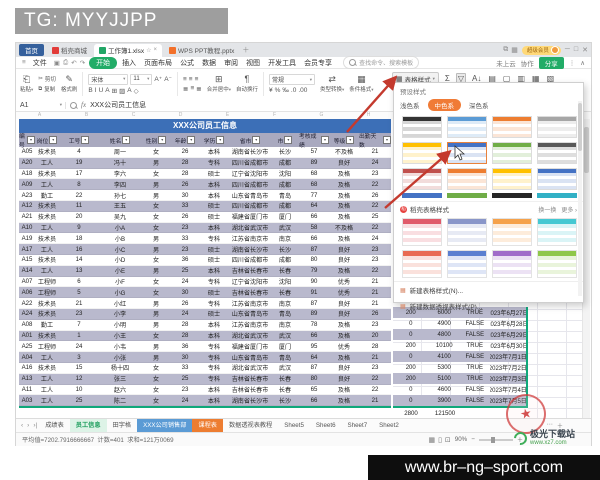 Image resolution: width=600 pixels, height=480 pixels. What do you see at coordinates (201, 50) in the screenshot?
I see `doc-tab: WPS PPT教程.pptx` at bounding box center [201, 50].